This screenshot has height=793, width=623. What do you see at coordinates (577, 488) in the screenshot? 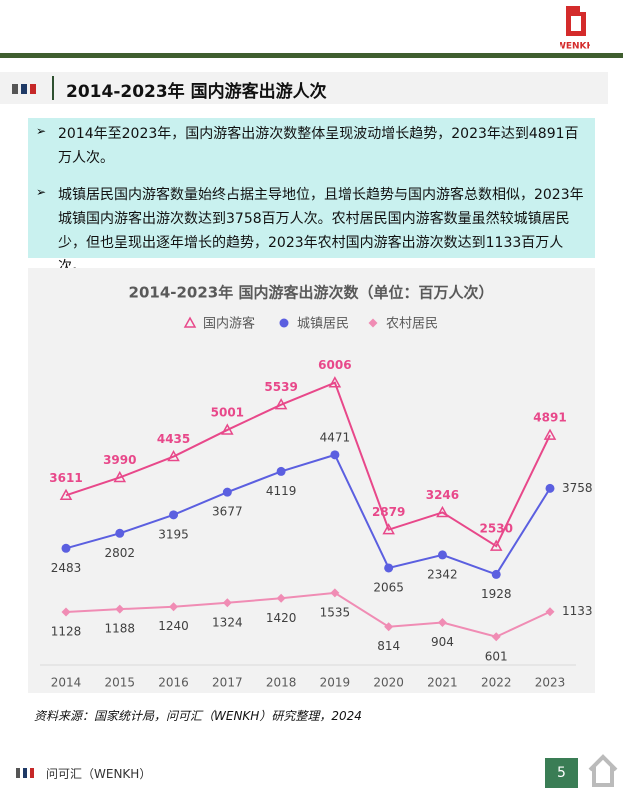
I see `data-label: 3758` at bounding box center [577, 488].